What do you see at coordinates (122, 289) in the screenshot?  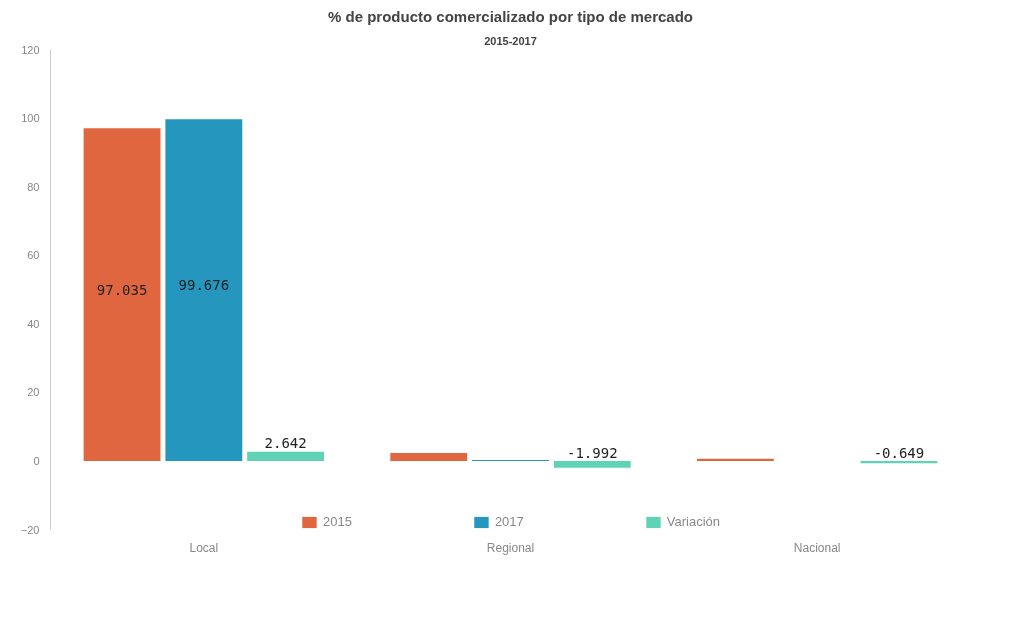 I see `data-label: 97.035` at bounding box center [122, 289].